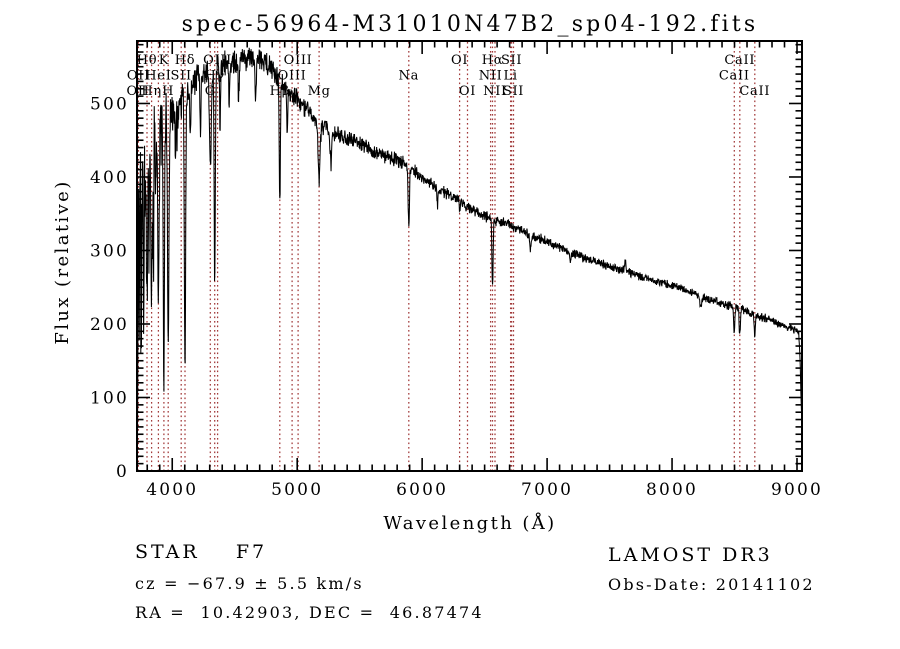  What do you see at coordinates (547, 490) in the screenshot?
I see `x-tick-label: 7000` at bounding box center [547, 490].